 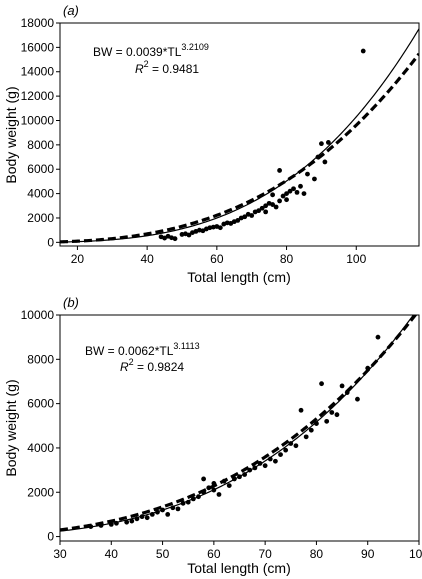 What do you see at coordinates (38, 23) in the screenshot?
I see `y-tick-label-a: 18000` at bounding box center [38, 23].